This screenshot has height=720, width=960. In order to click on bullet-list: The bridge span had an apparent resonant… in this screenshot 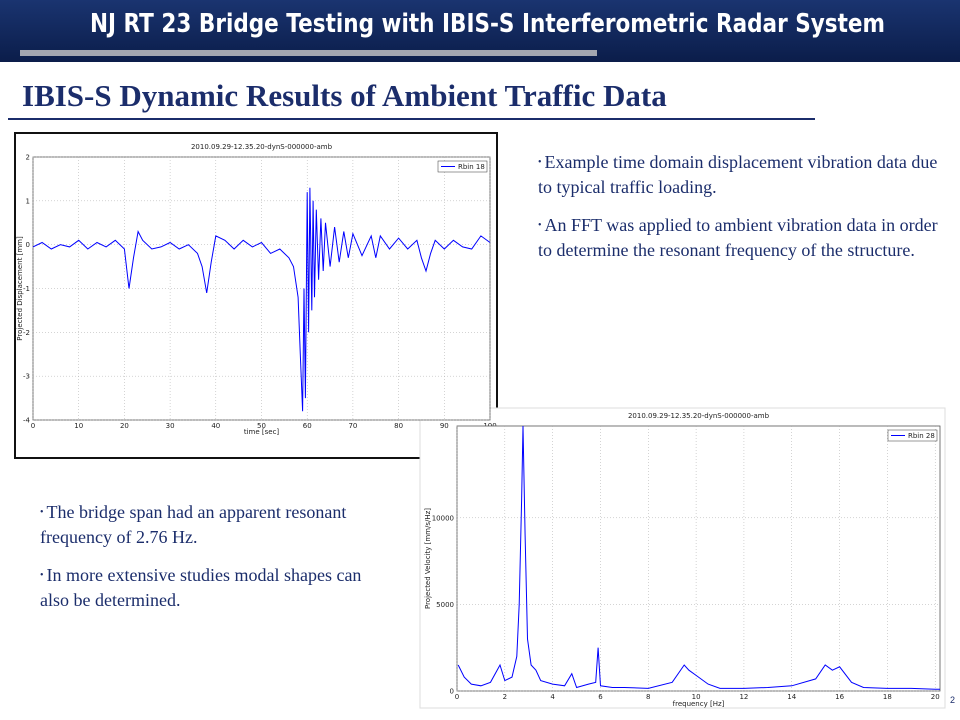, I will do `click(207, 563)`.